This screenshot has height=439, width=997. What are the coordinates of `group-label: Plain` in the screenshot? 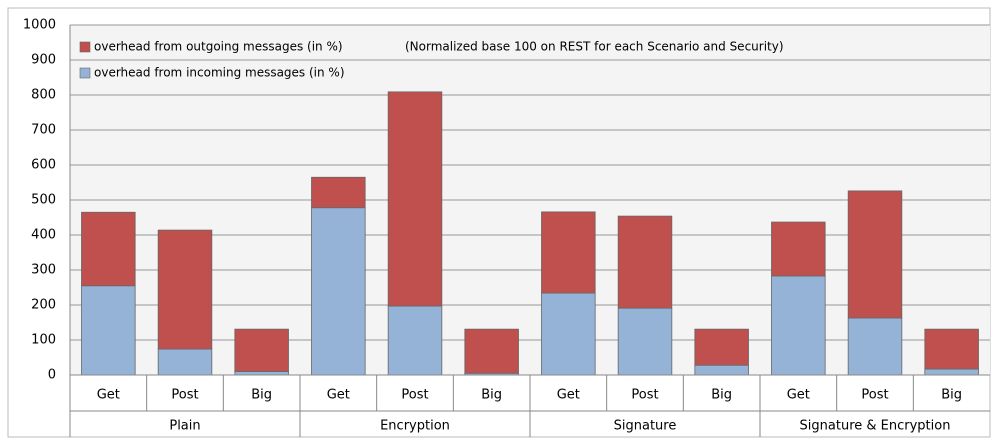 It's located at (184, 426).